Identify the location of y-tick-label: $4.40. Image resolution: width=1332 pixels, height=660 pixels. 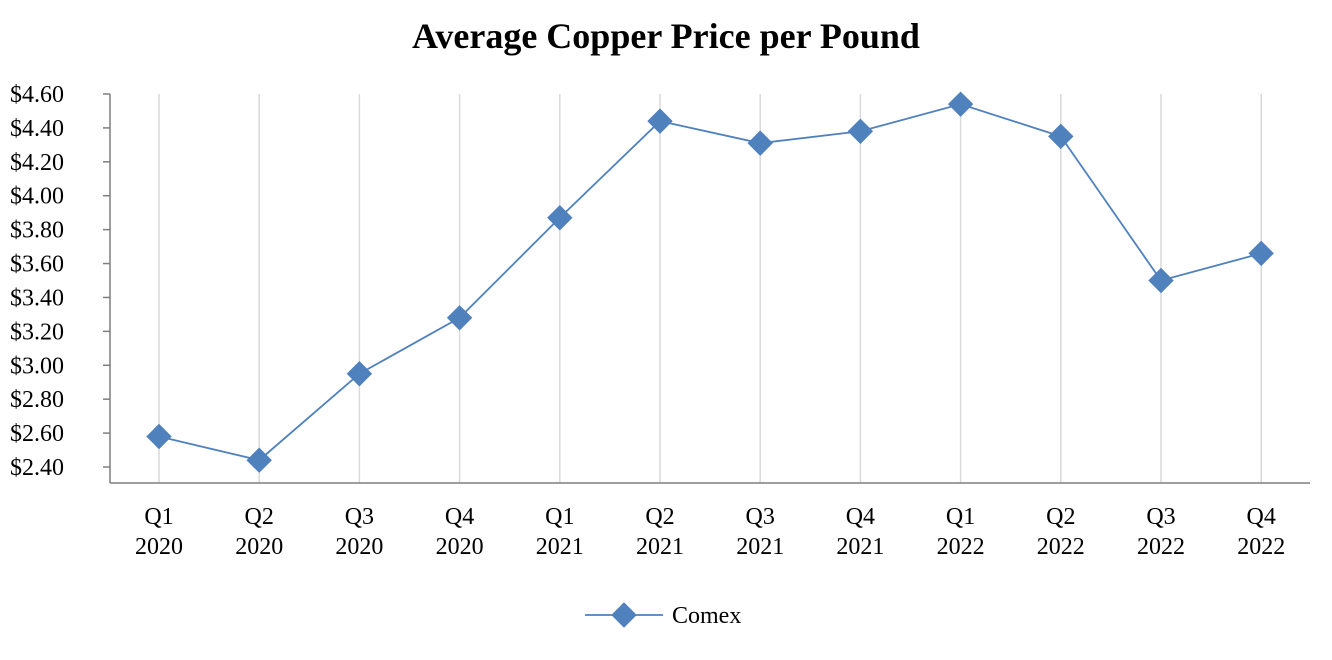
(37, 129).